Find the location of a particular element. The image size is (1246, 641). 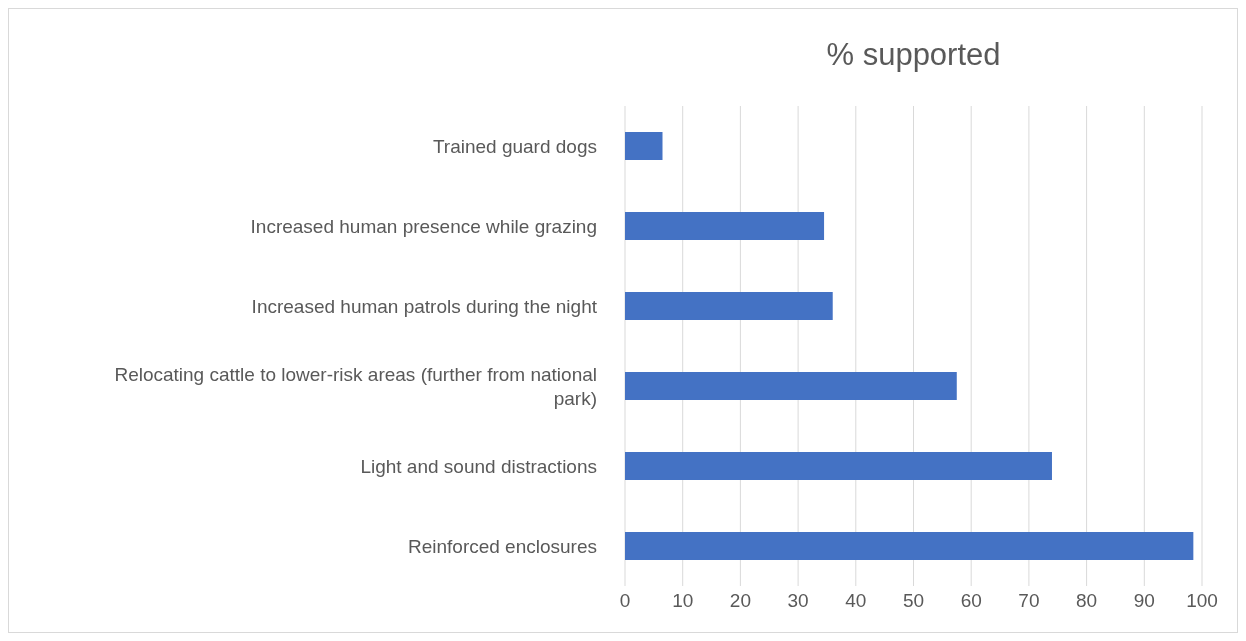

y-tick-label: Reinforced enclosures is located at coordinates (502, 546).